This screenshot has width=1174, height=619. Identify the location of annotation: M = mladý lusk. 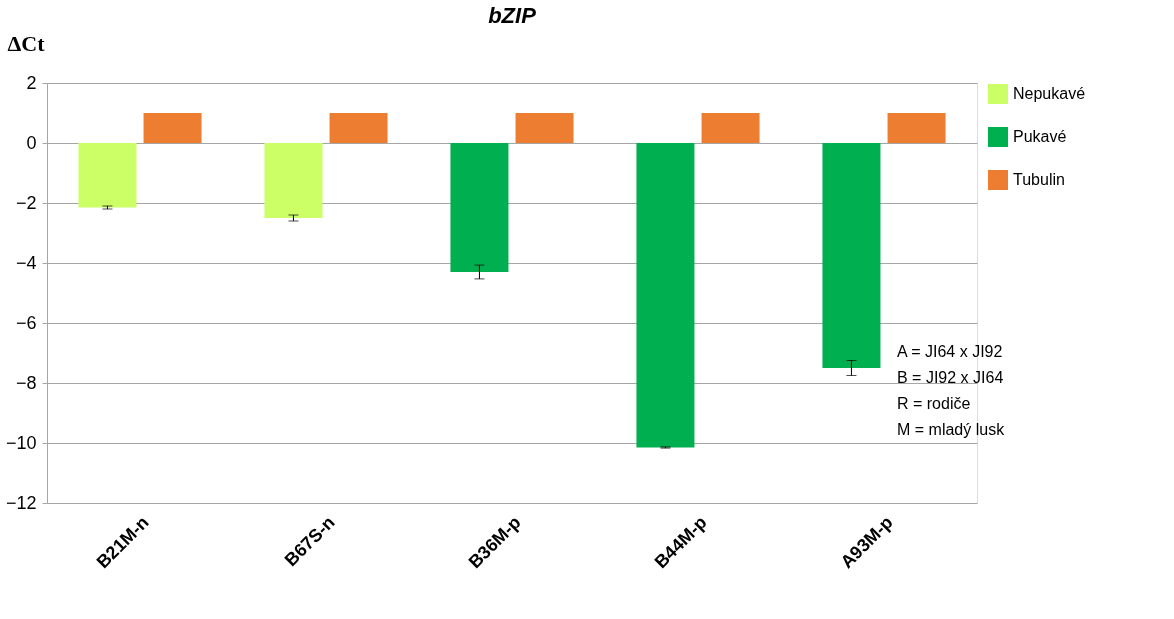
(951, 429).